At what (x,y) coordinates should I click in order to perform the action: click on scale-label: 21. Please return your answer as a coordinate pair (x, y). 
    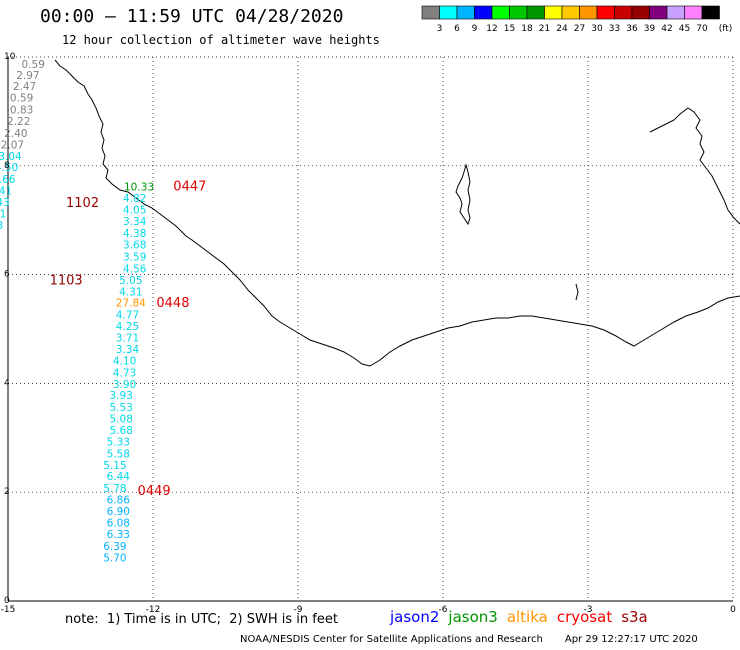
    Looking at the image, I should click on (544, 29).